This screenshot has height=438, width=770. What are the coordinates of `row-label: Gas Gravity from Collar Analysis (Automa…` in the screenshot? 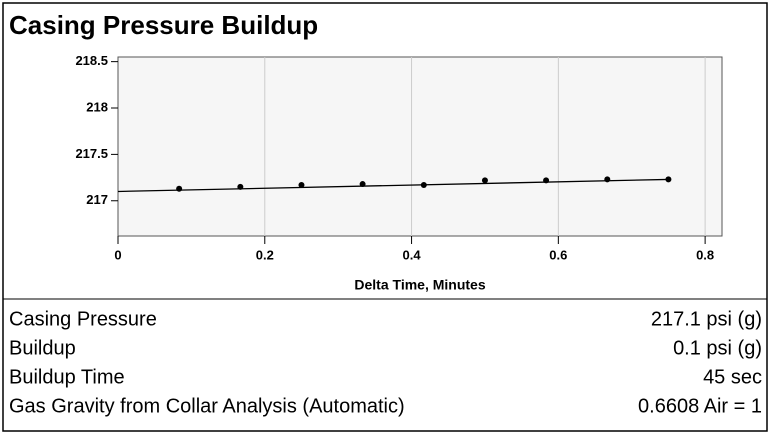 It's located at (207, 406).